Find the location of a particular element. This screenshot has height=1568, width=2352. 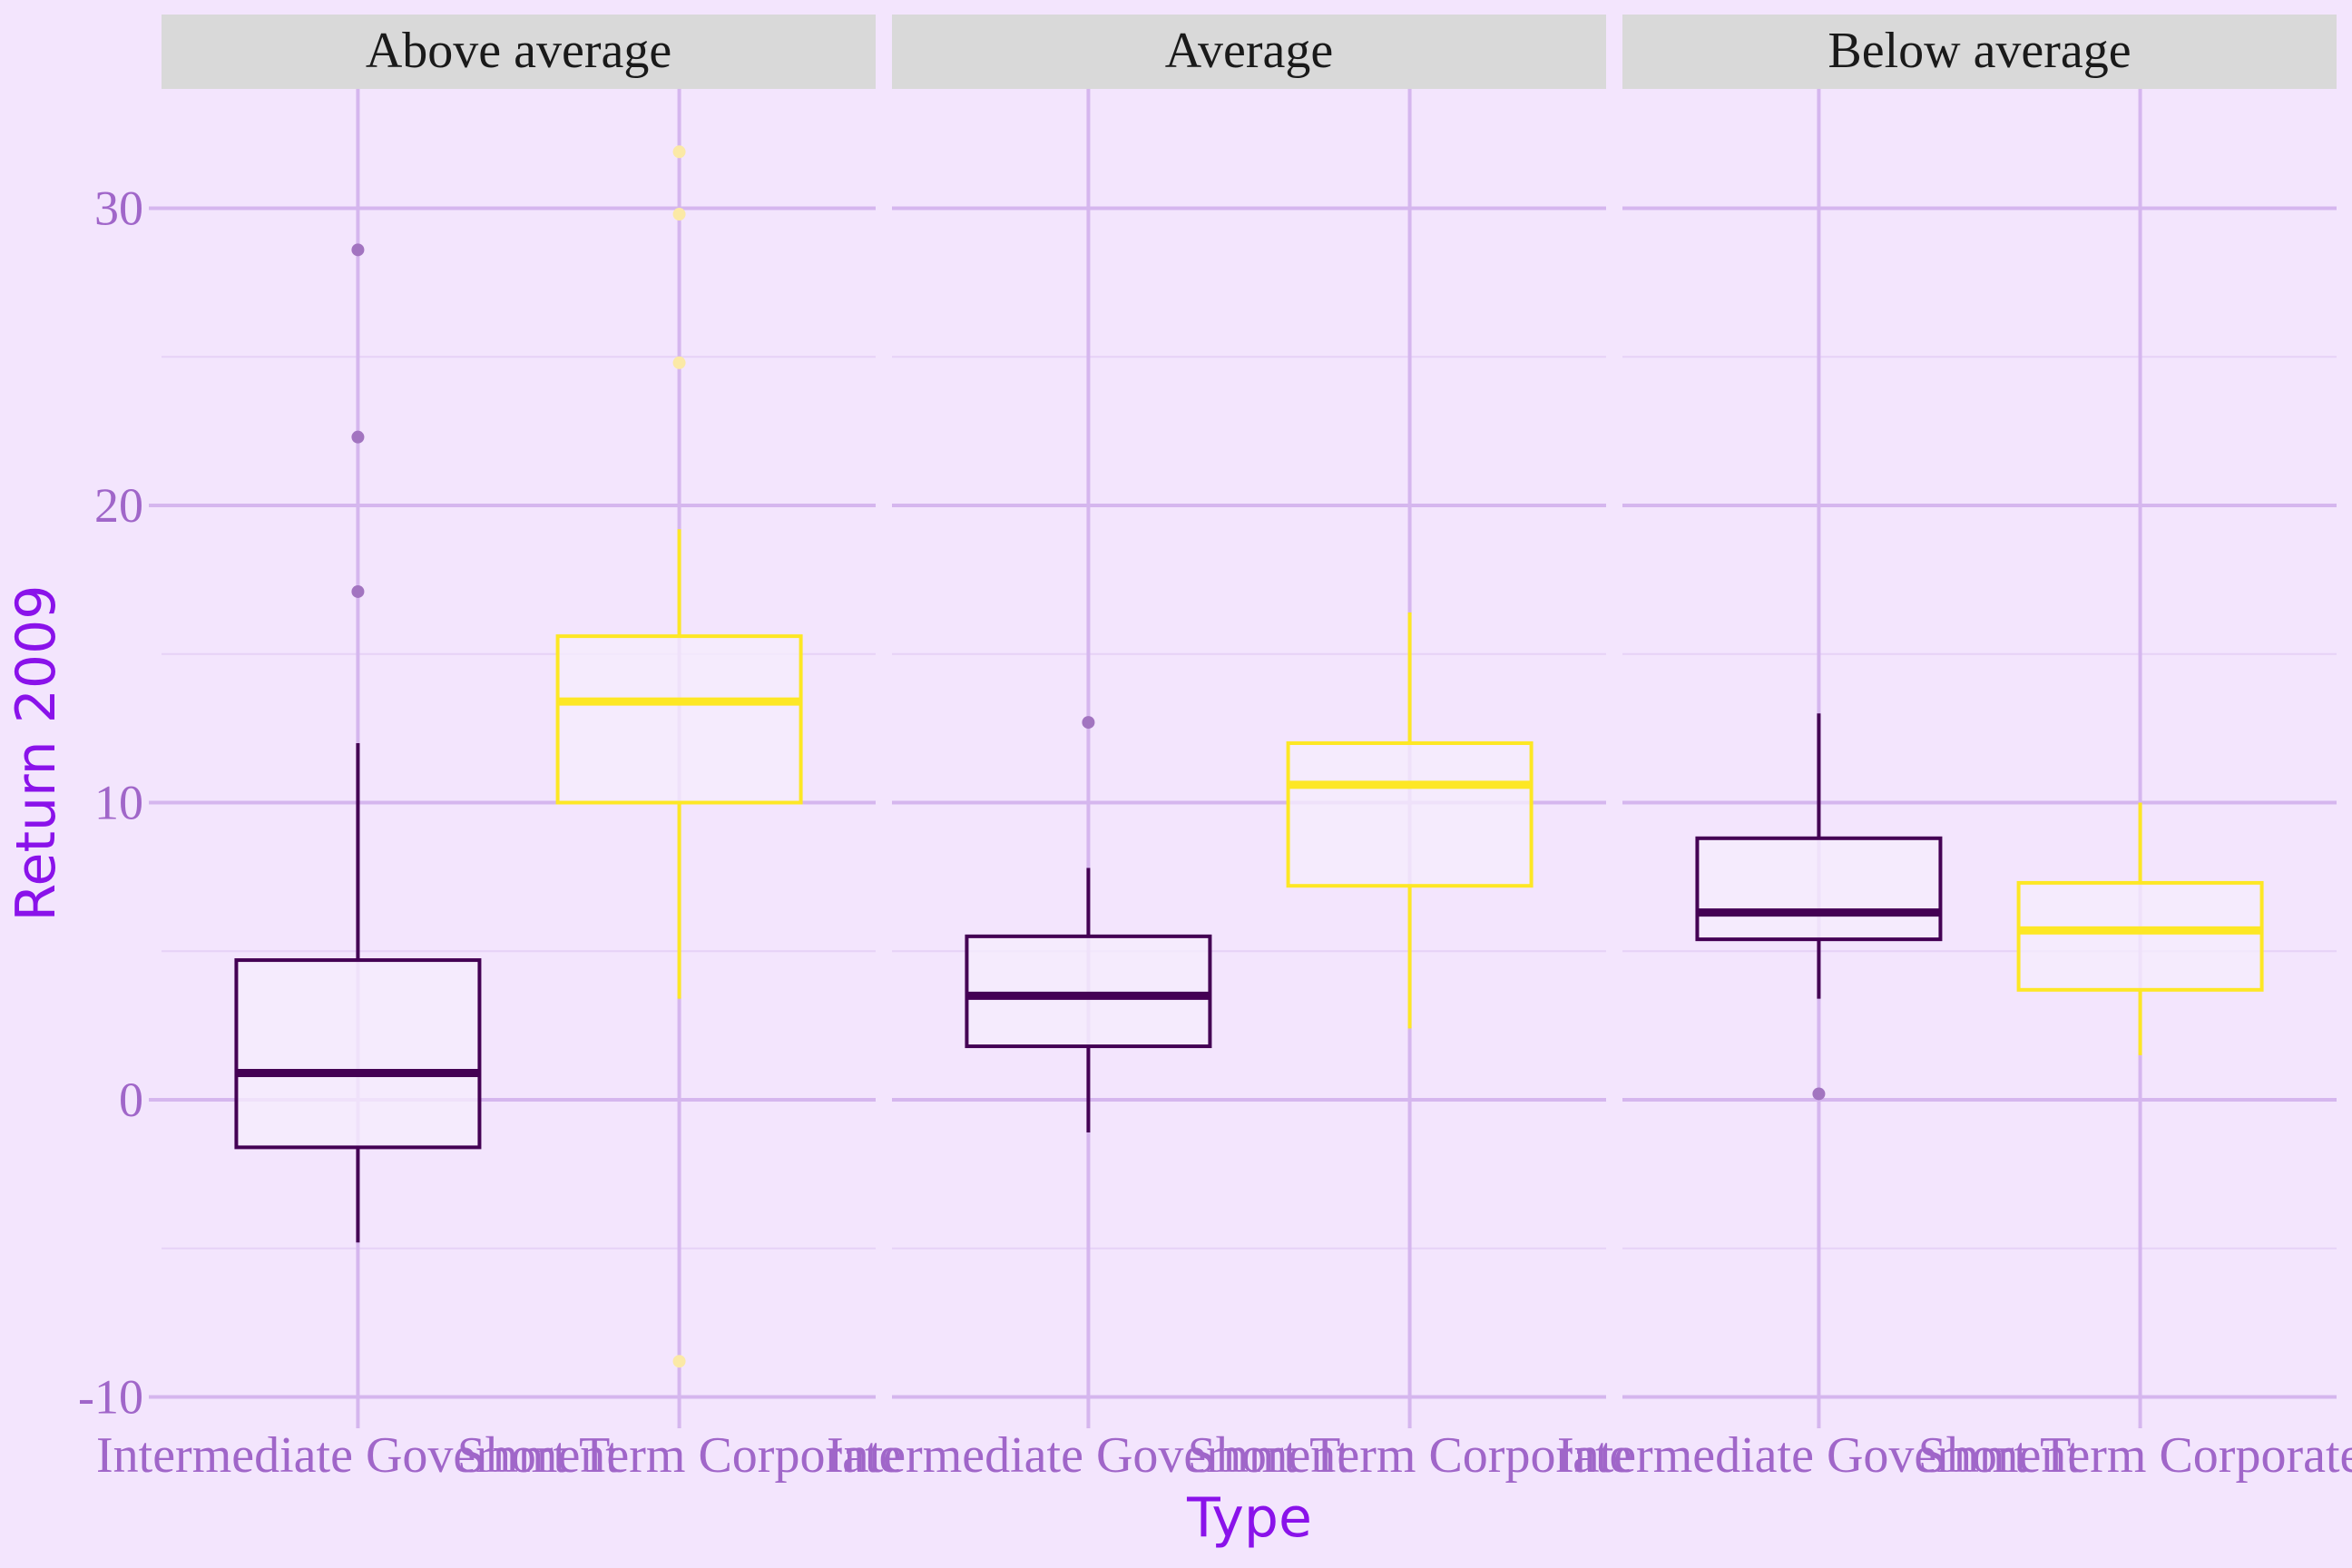

y-axis: -10 0 10 20 30 is located at coordinates (120, 803).